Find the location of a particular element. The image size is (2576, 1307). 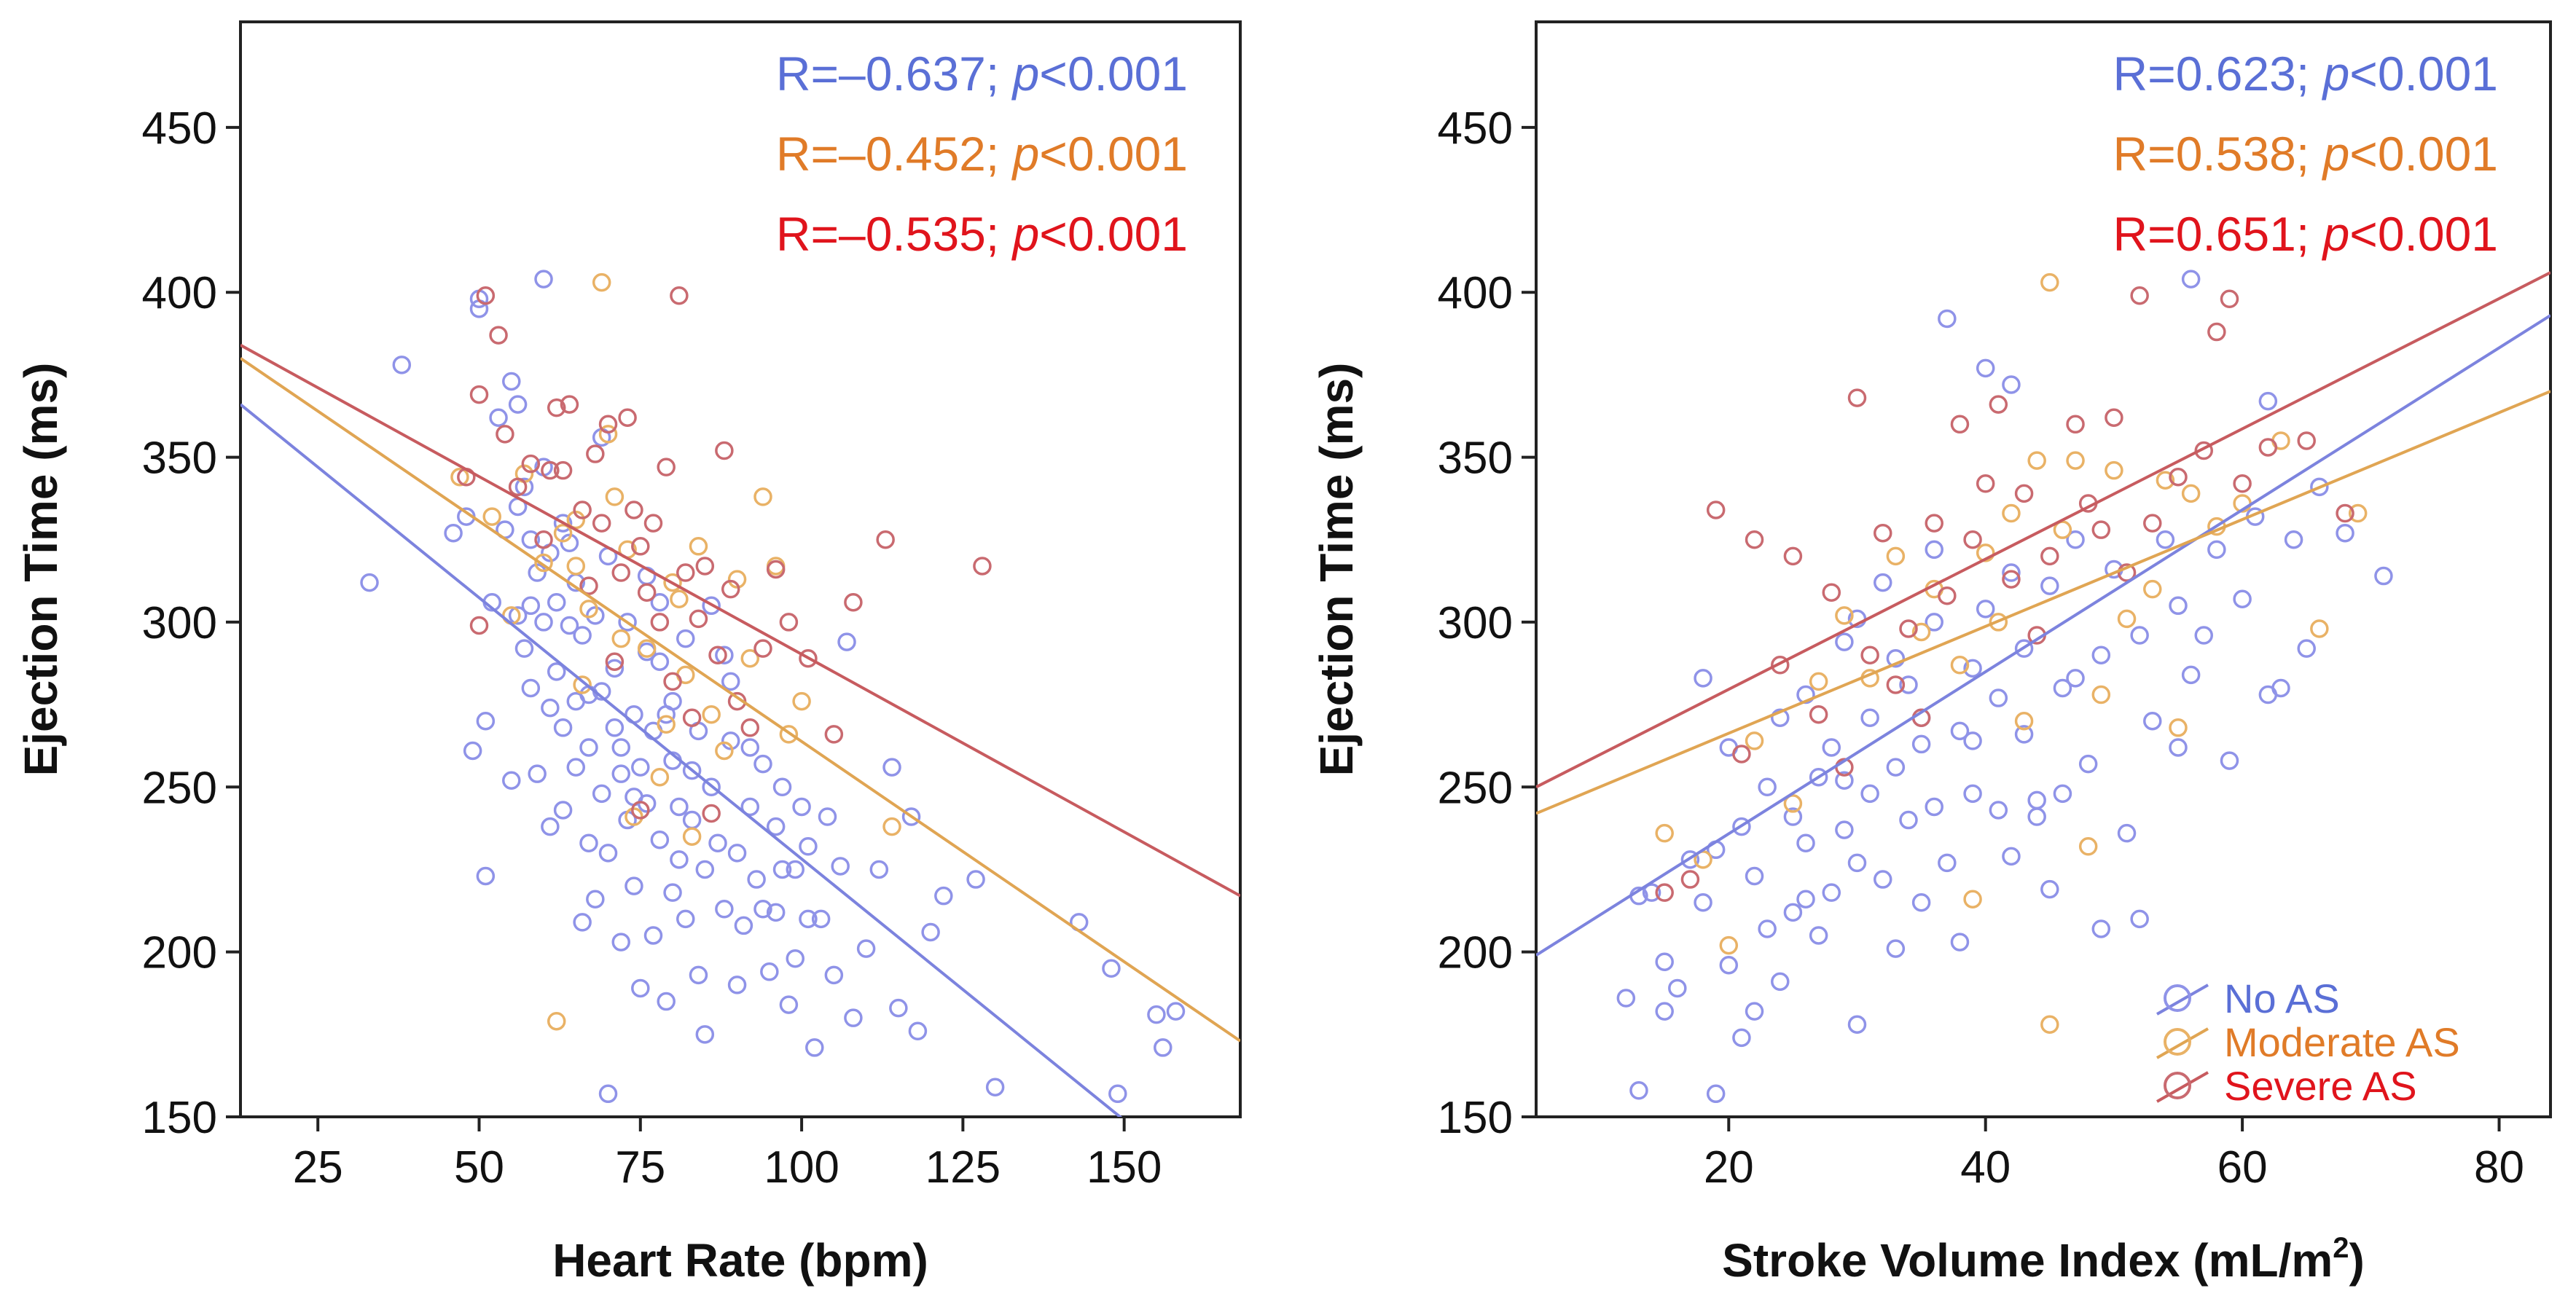

x-tick-label: 20 is located at coordinates (1729, 1167).